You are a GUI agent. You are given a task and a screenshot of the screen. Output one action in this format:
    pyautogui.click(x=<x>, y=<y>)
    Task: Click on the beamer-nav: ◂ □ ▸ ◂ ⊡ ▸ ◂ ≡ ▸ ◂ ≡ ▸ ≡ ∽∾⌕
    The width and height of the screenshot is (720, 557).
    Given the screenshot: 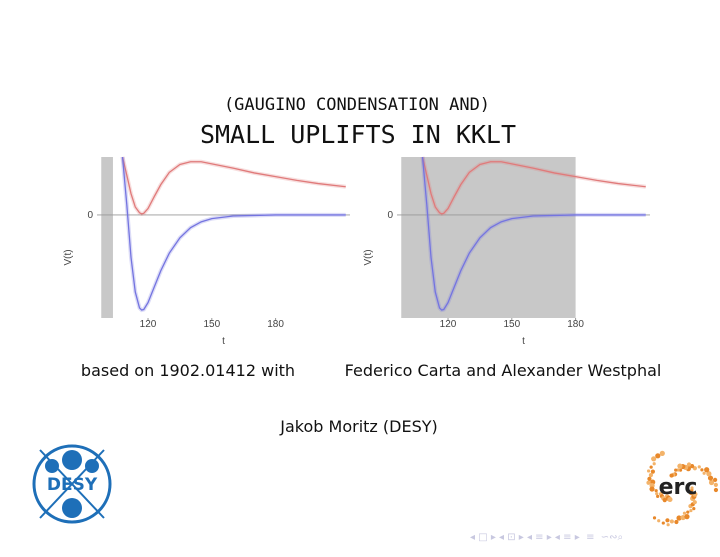 What is the action you would take?
    pyautogui.click(x=546, y=537)
    